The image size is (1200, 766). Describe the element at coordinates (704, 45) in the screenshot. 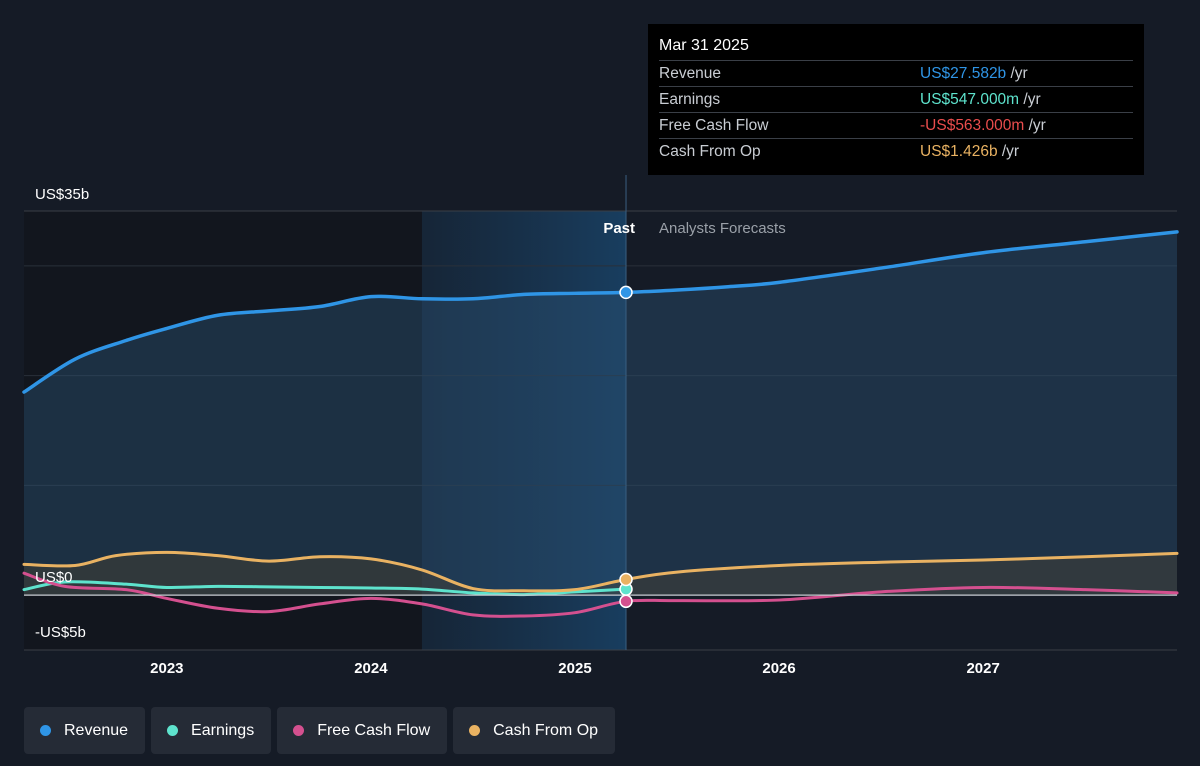

I see `tooltip-date: Mar 31 2025` at that location.